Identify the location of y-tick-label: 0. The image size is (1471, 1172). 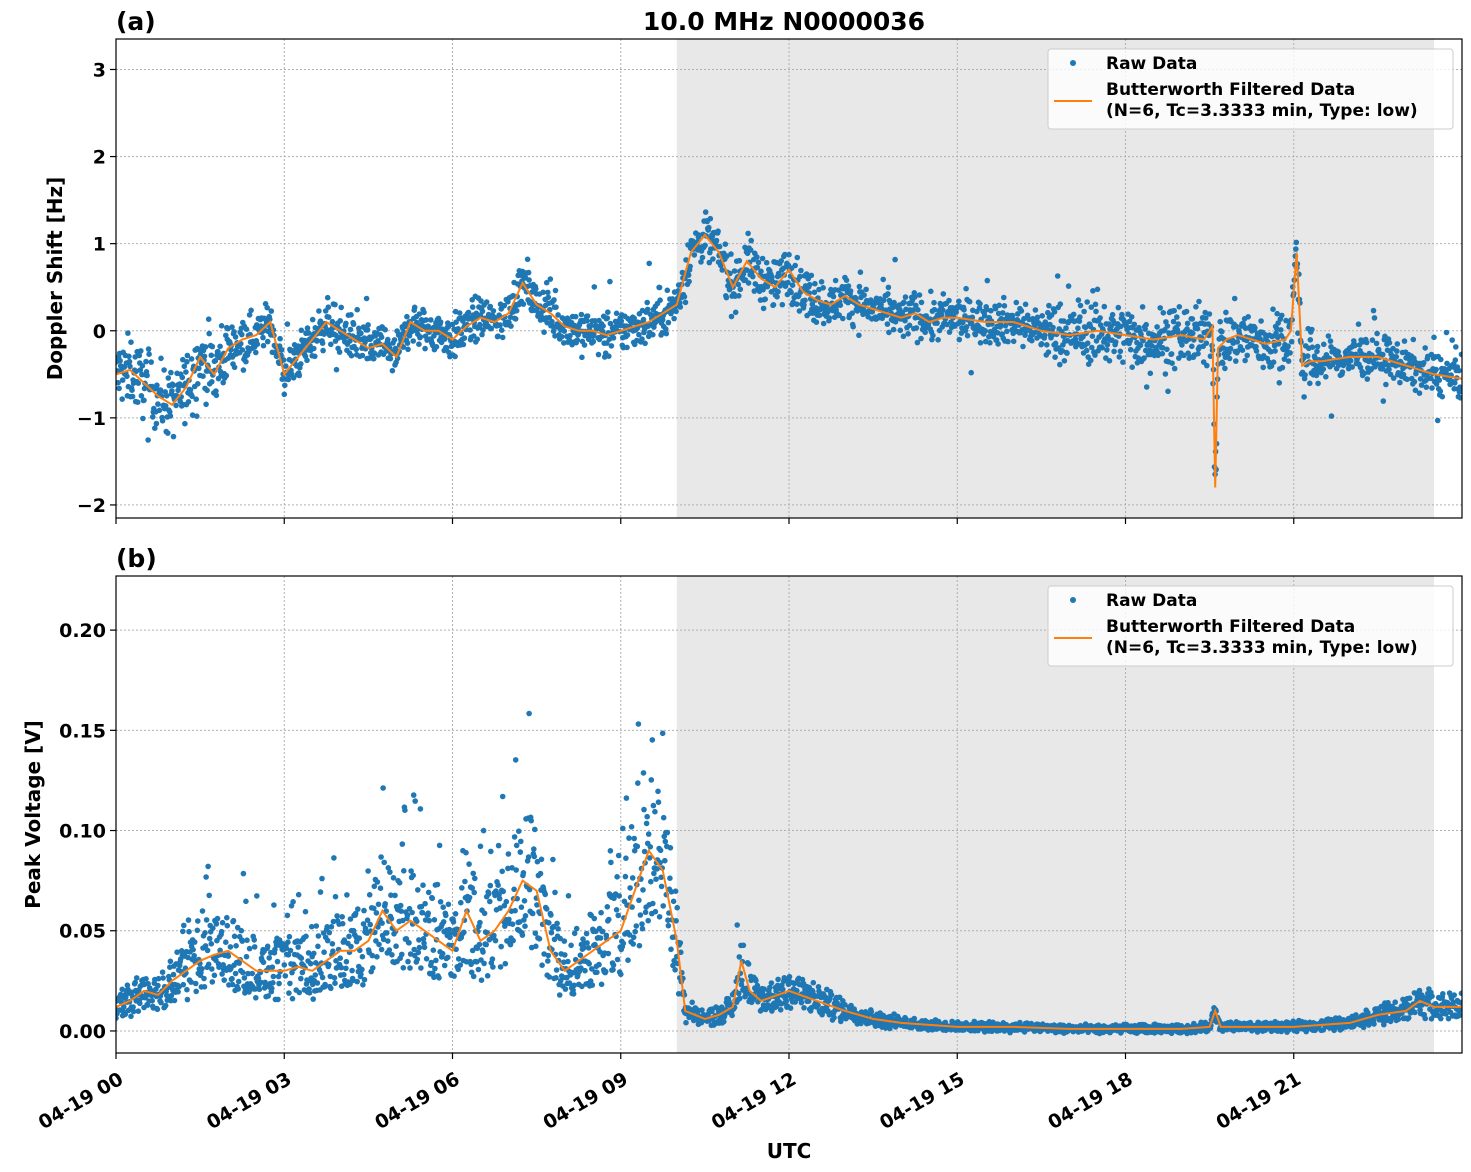
(99, 332).